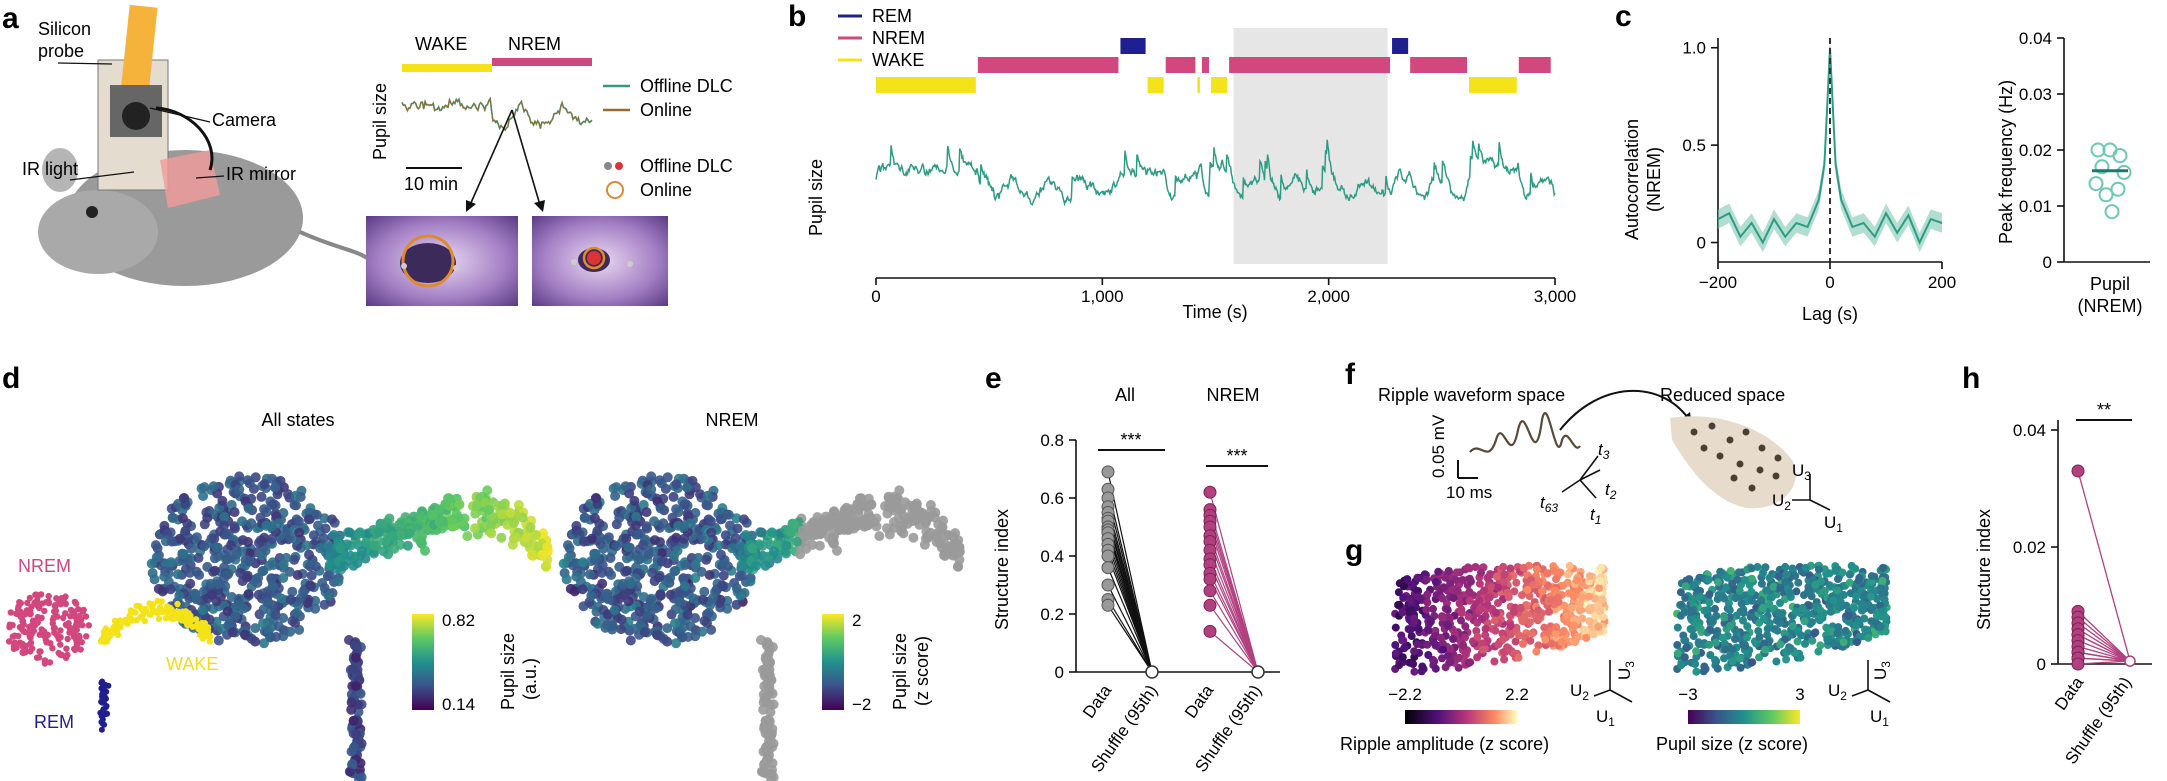 This screenshot has height=781, width=2167. I want to click on c-xlabel: Lag (s), so click(1830, 314).